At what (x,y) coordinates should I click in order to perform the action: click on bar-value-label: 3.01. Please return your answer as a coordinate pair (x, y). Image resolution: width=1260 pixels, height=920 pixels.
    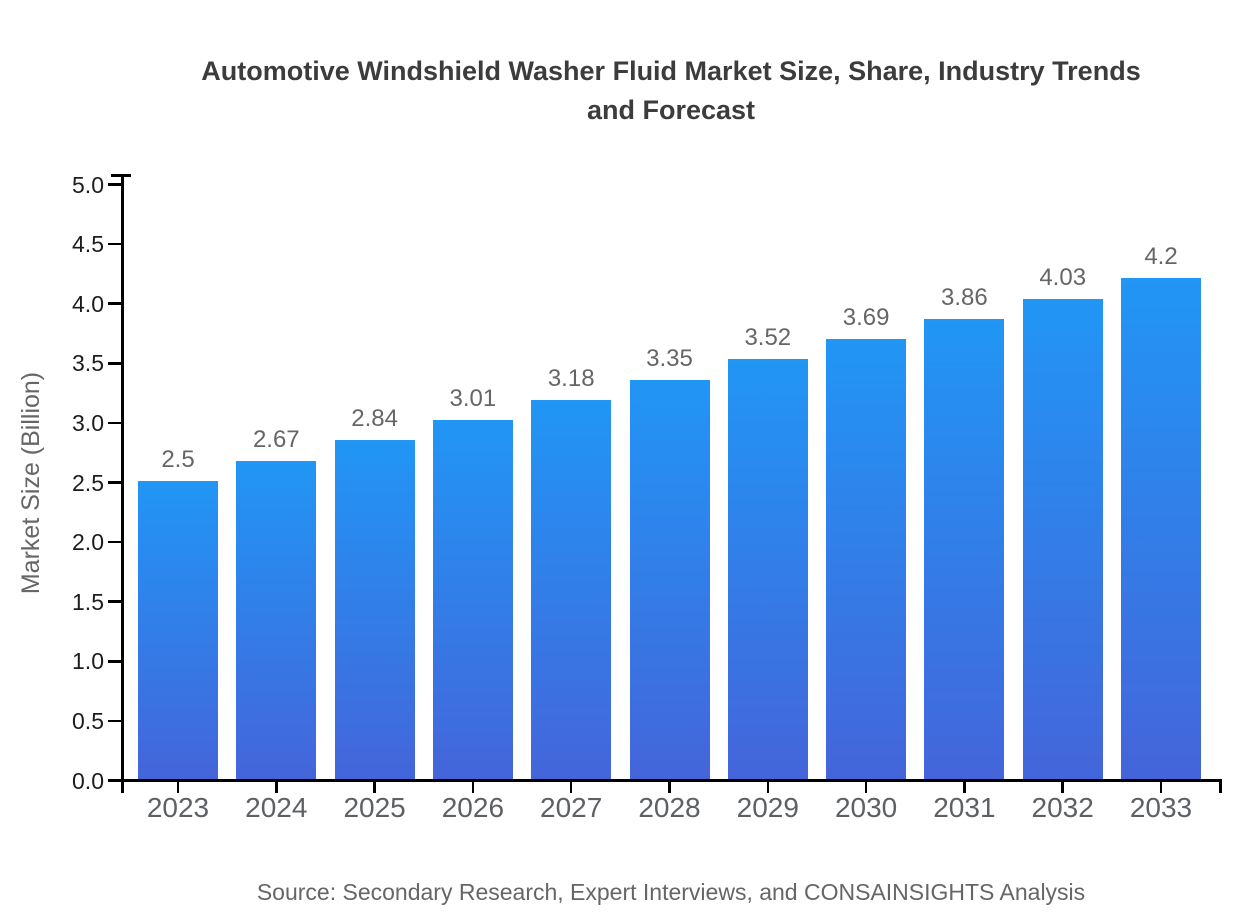
    Looking at the image, I should click on (473, 399).